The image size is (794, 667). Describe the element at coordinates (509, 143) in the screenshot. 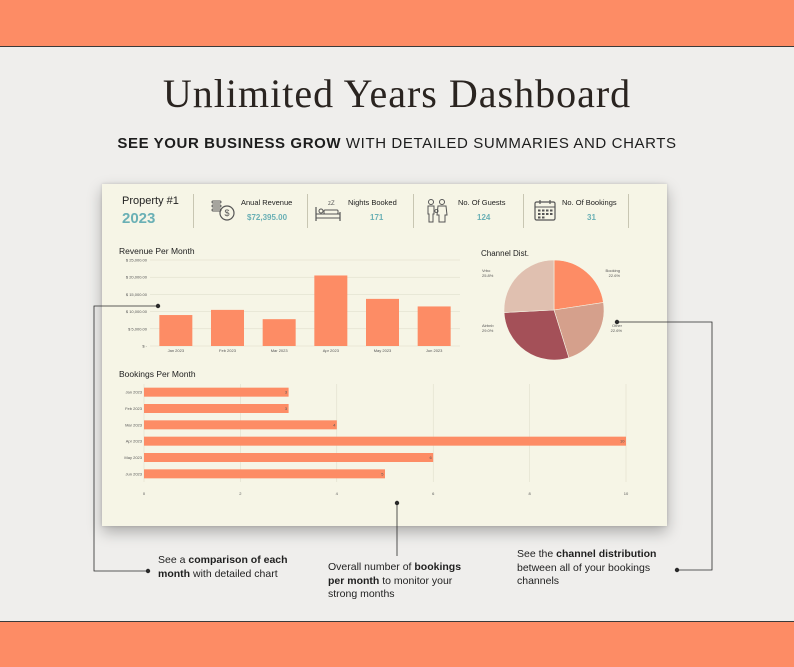

I see `subtitle-rest: WITH DETAILED SUMMARIES AND CHARTS` at that location.